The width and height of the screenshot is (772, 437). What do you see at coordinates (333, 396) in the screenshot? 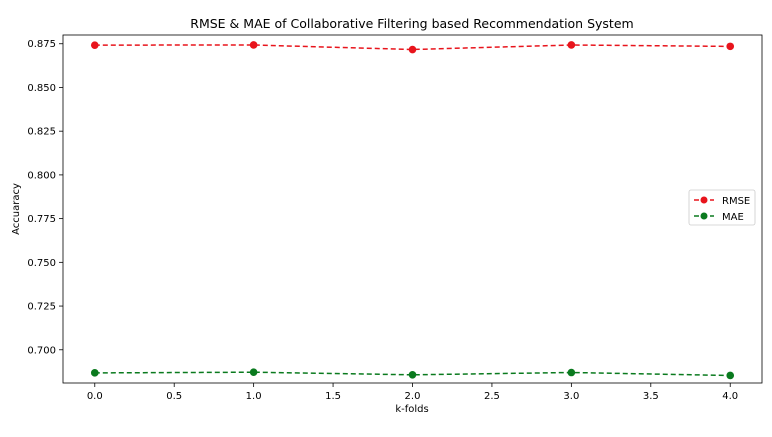
I see `x-tick-label: 1.5` at bounding box center [333, 396].